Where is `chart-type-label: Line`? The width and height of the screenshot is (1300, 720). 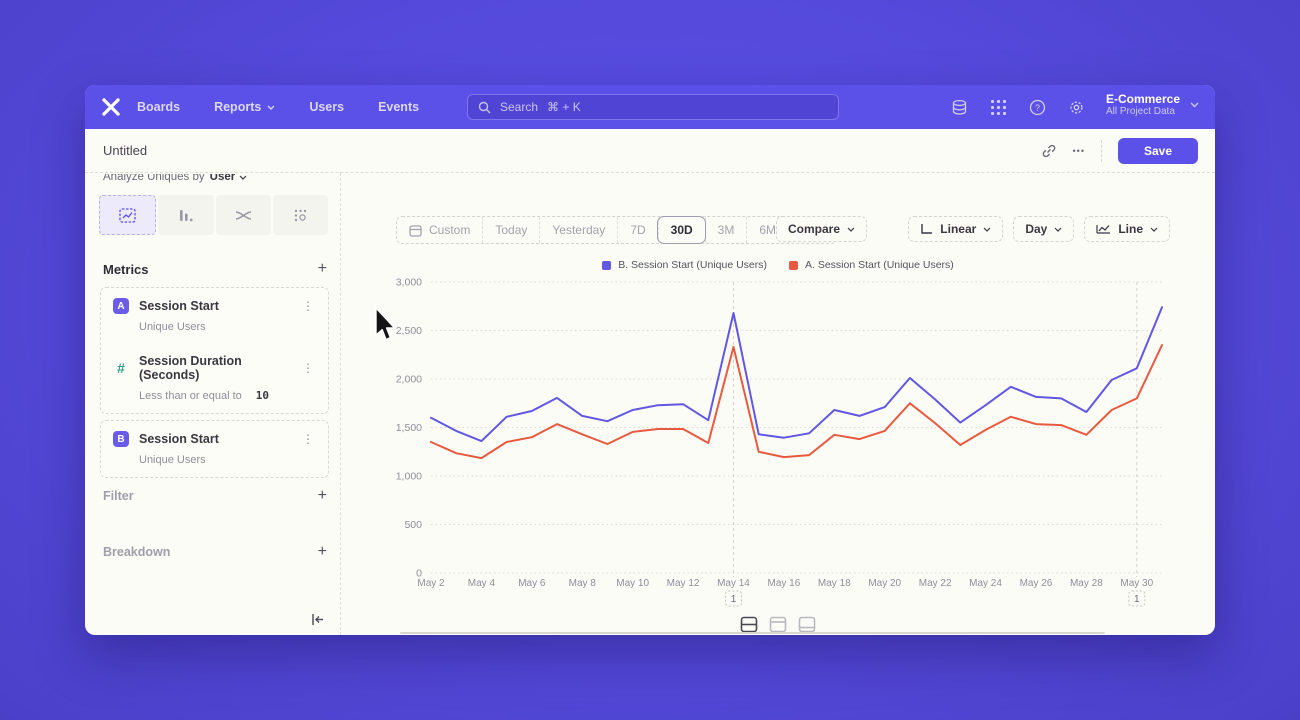 chart-type-label: Line is located at coordinates (1130, 229).